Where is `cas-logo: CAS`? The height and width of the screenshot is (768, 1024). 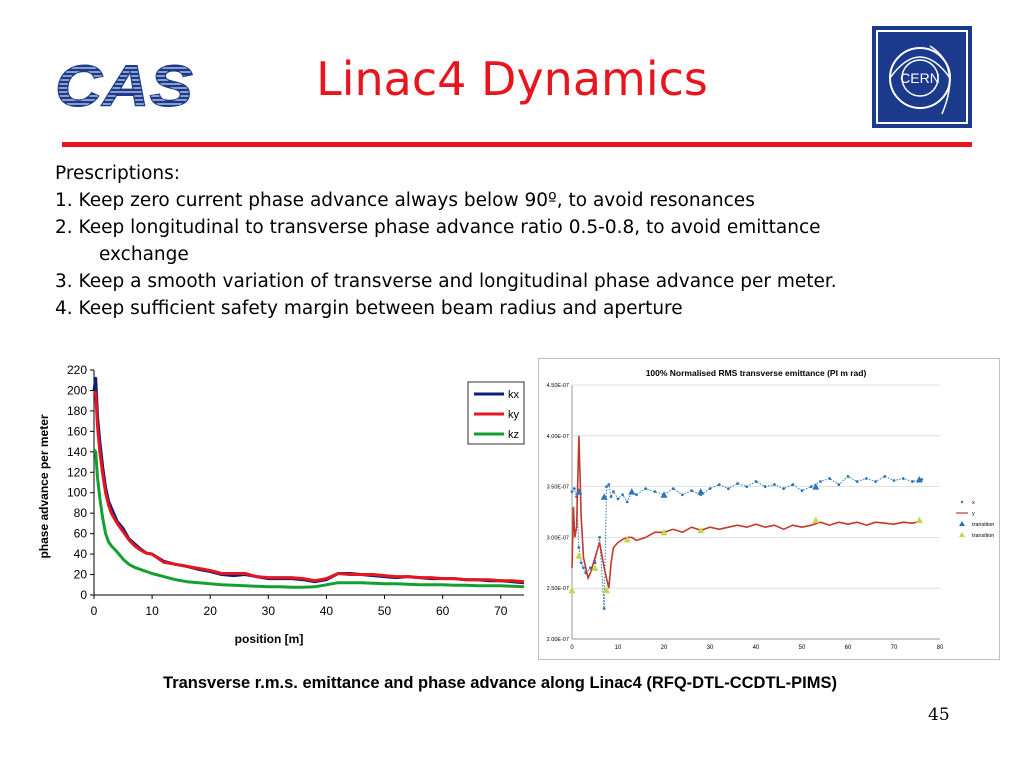 cas-logo: CAS is located at coordinates (124, 86).